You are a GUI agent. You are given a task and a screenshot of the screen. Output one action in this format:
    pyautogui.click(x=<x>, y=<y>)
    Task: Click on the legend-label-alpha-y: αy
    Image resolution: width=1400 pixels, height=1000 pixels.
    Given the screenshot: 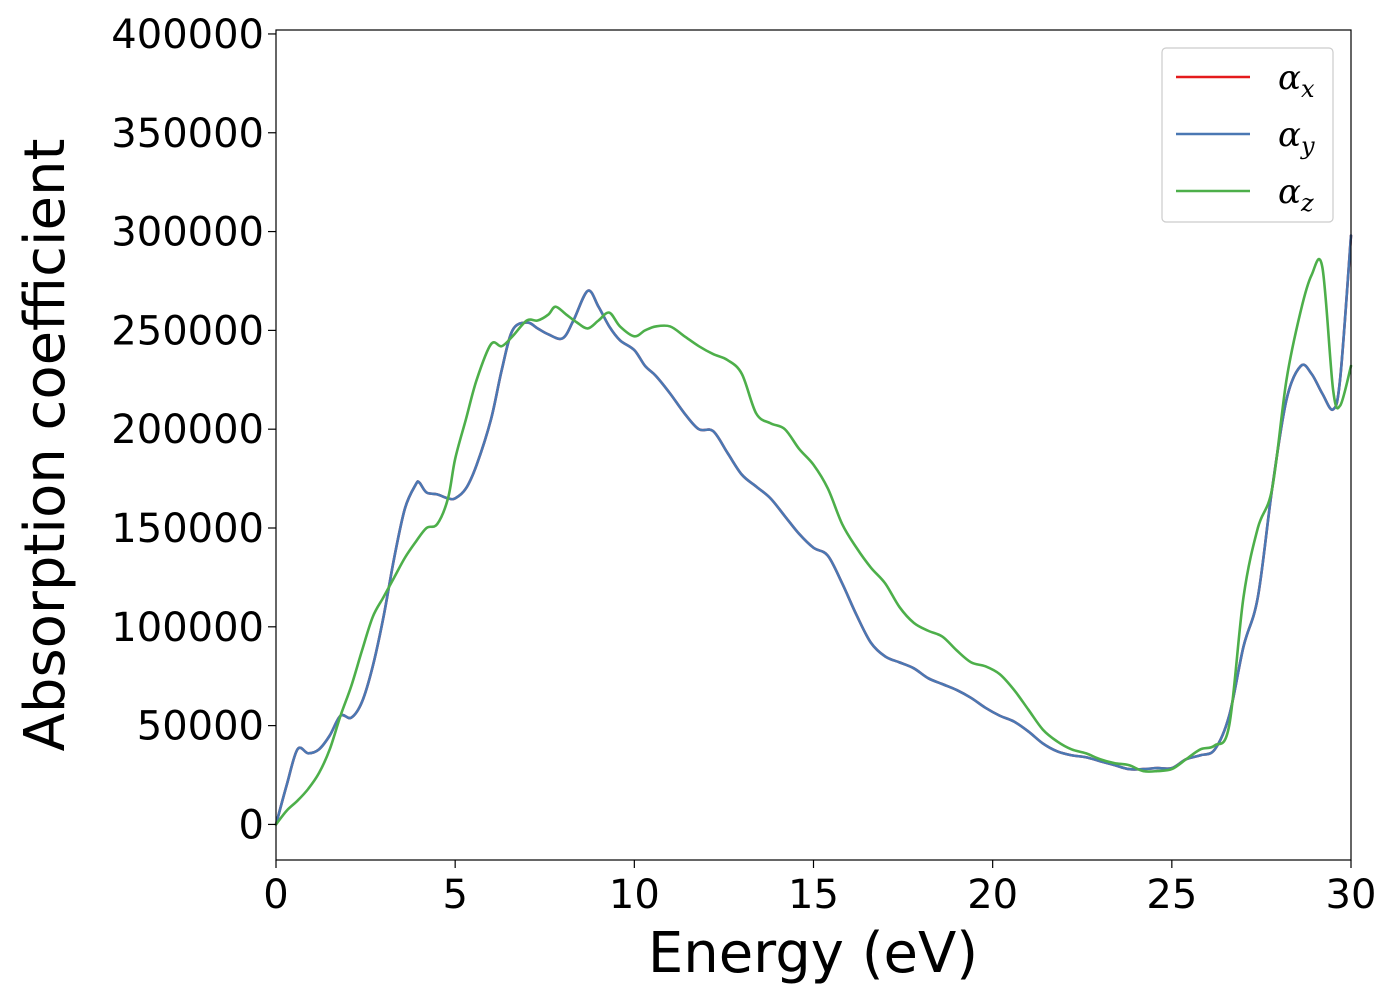 What is the action you would take?
    pyautogui.click(x=1296, y=137)
    